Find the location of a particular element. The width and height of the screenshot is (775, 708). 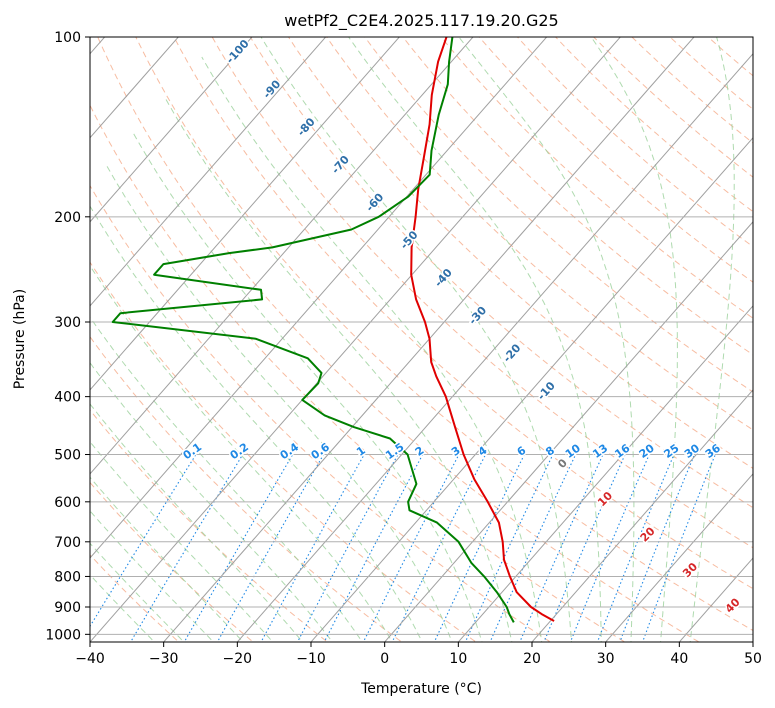

x-tick-label: 0 is located at coordinates (384, 659).